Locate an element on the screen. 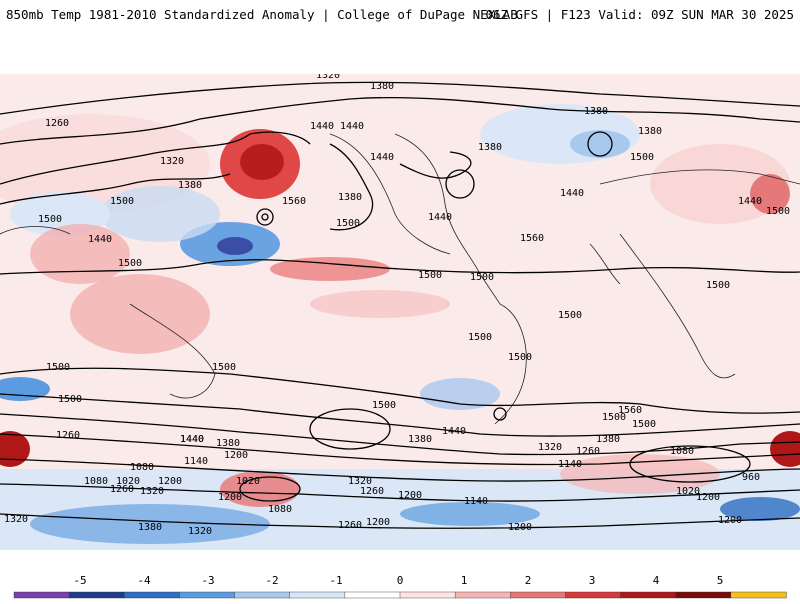 This screenshot has width=800, height=604. colorbar-ticks: -5 -4 -3 -2 -1 0 1 2 3 4 5 is located at coordinates (398, 580).